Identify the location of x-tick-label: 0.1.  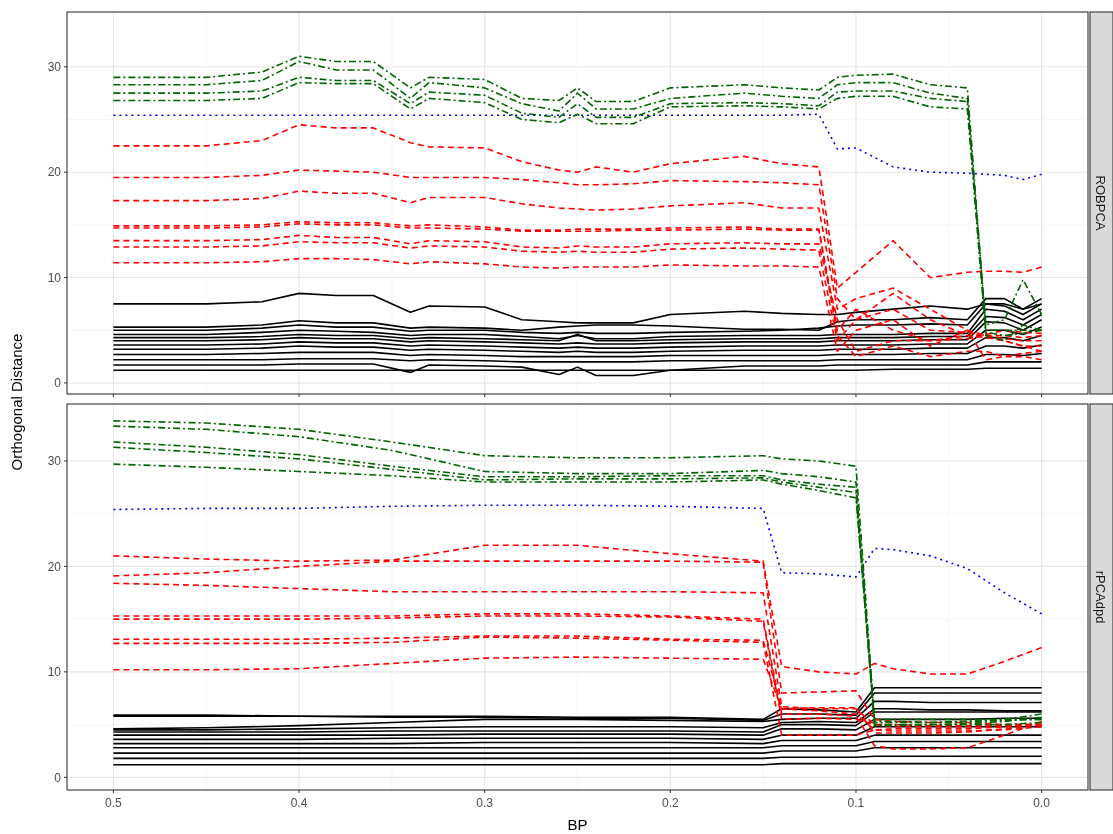
(856, 803).